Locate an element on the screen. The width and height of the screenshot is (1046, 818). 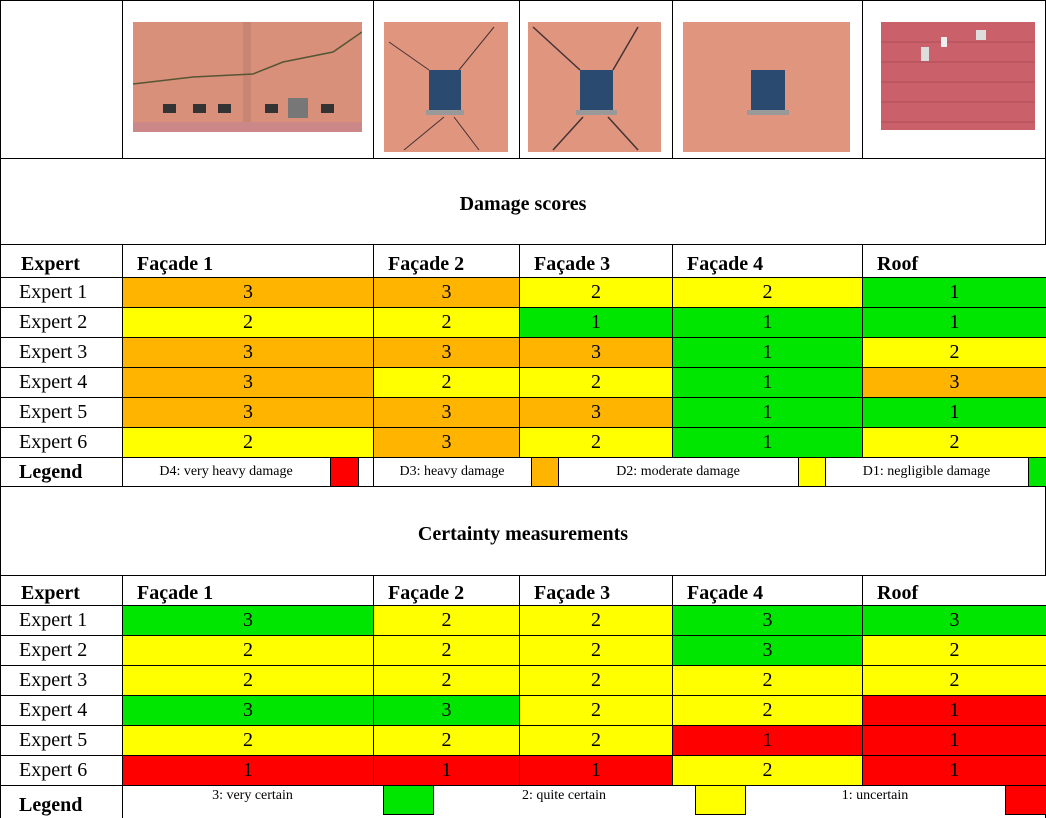
roof-photo is located at coordinates (958, 76).